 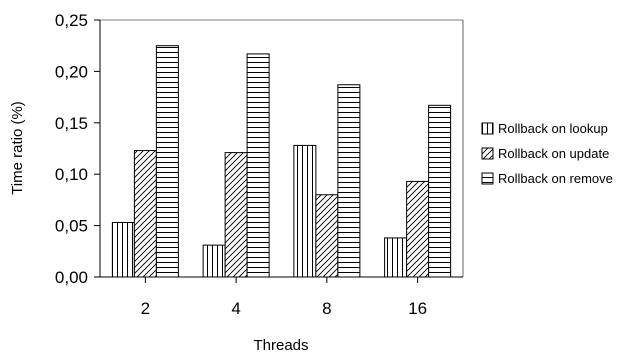 I want to click on legend-swatch-vertical-lines, so click(x=487, y=128).